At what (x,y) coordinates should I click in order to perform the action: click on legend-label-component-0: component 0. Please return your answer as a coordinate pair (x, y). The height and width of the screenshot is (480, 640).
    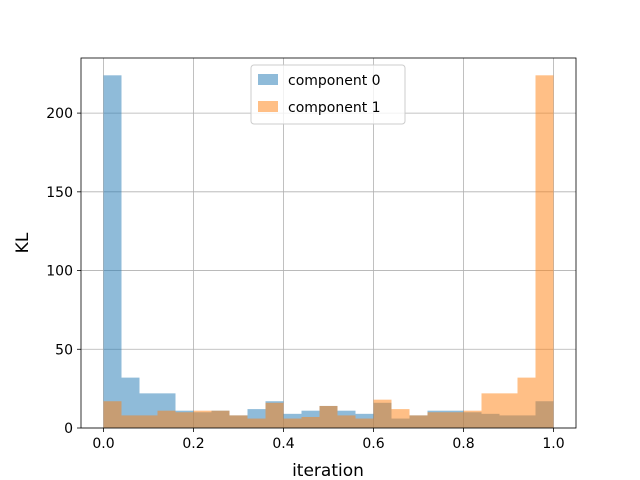
    Looking at the image, I should click on (334, 81).